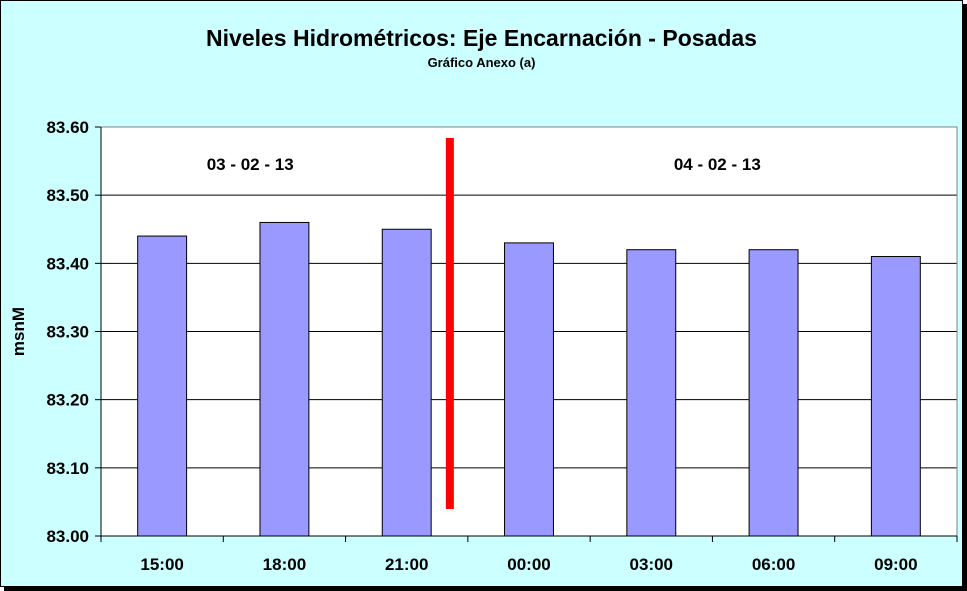  I want to click on y-tick-label: 83.10, so click(67, 468).